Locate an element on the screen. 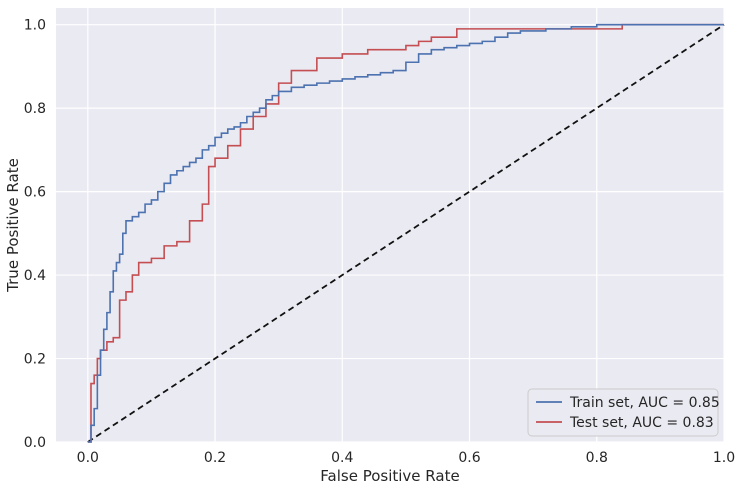  x-tick-label: 0.0 is located at coordinates (88, 458).